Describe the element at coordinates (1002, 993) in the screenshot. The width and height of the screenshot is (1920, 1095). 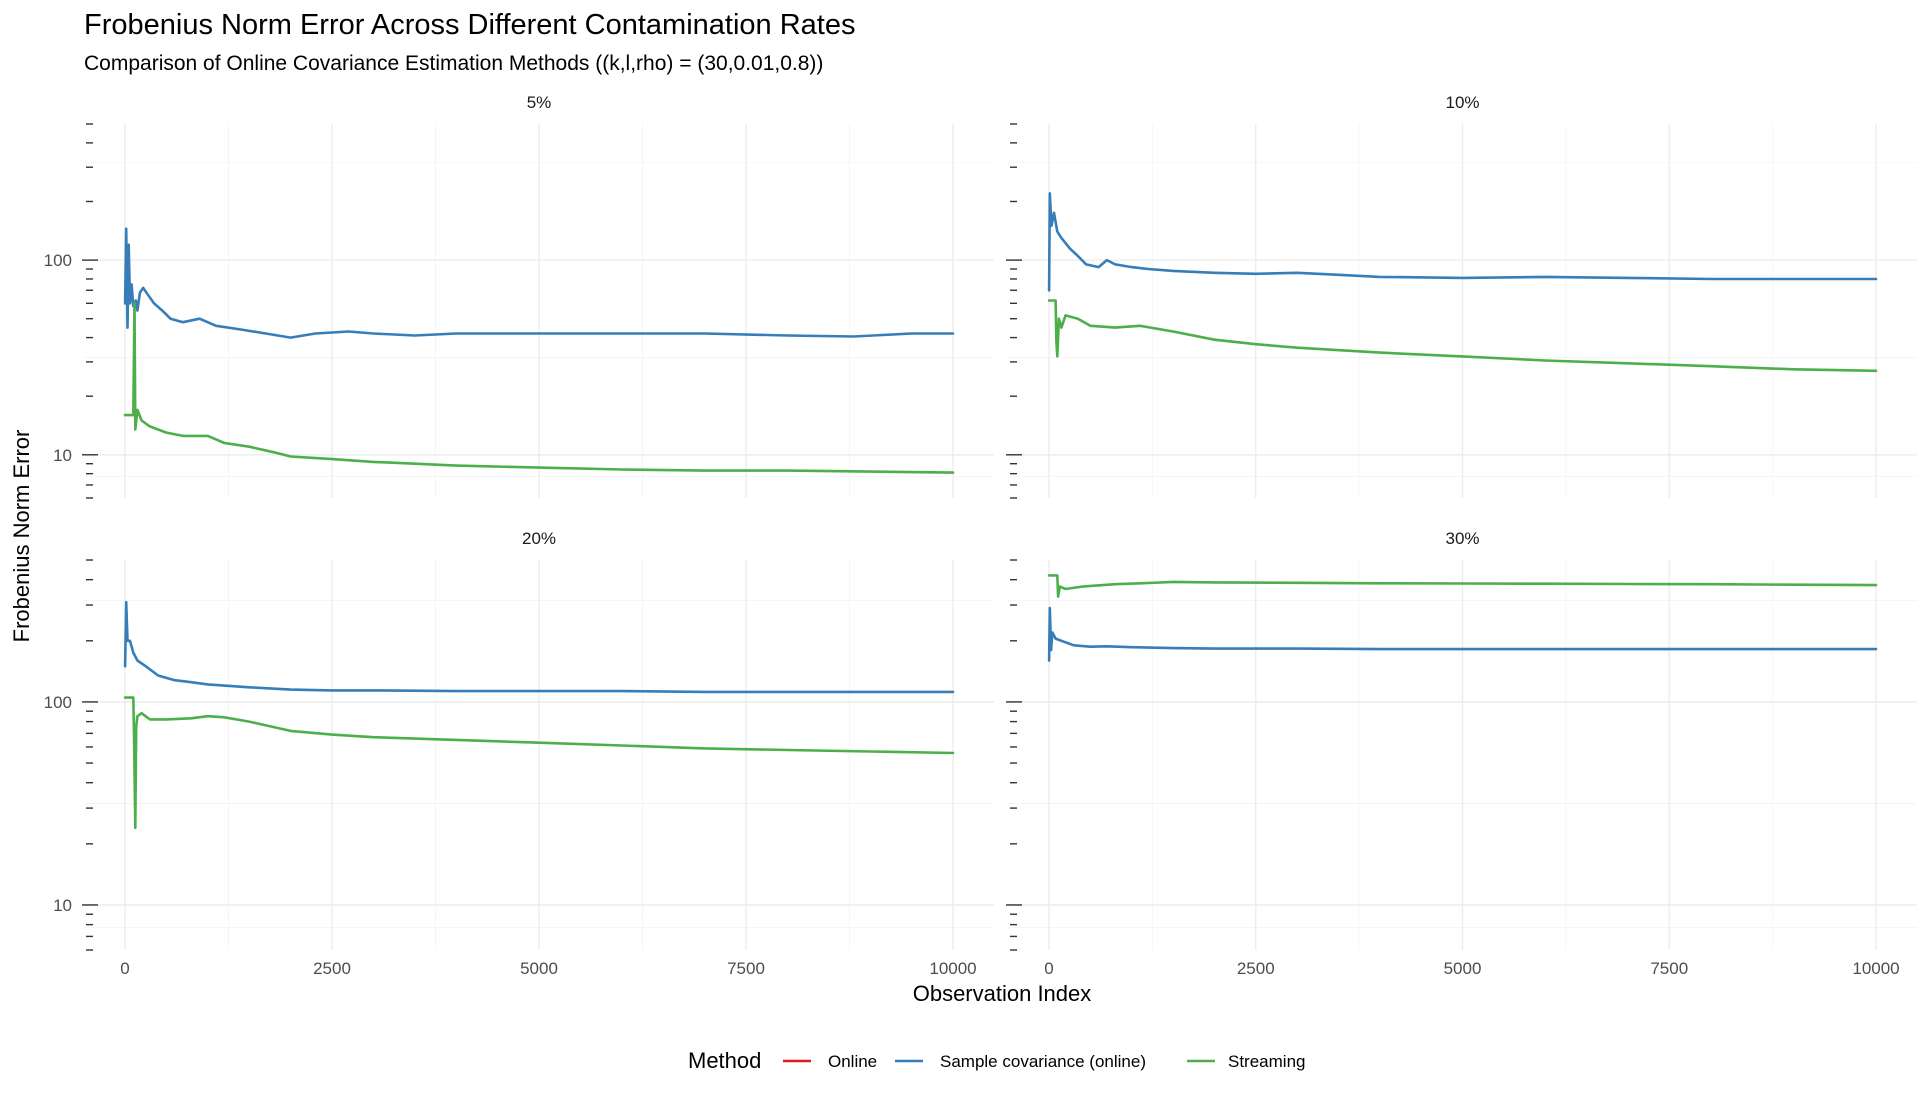
I see `x-axis-title: Observation Index` at that location.